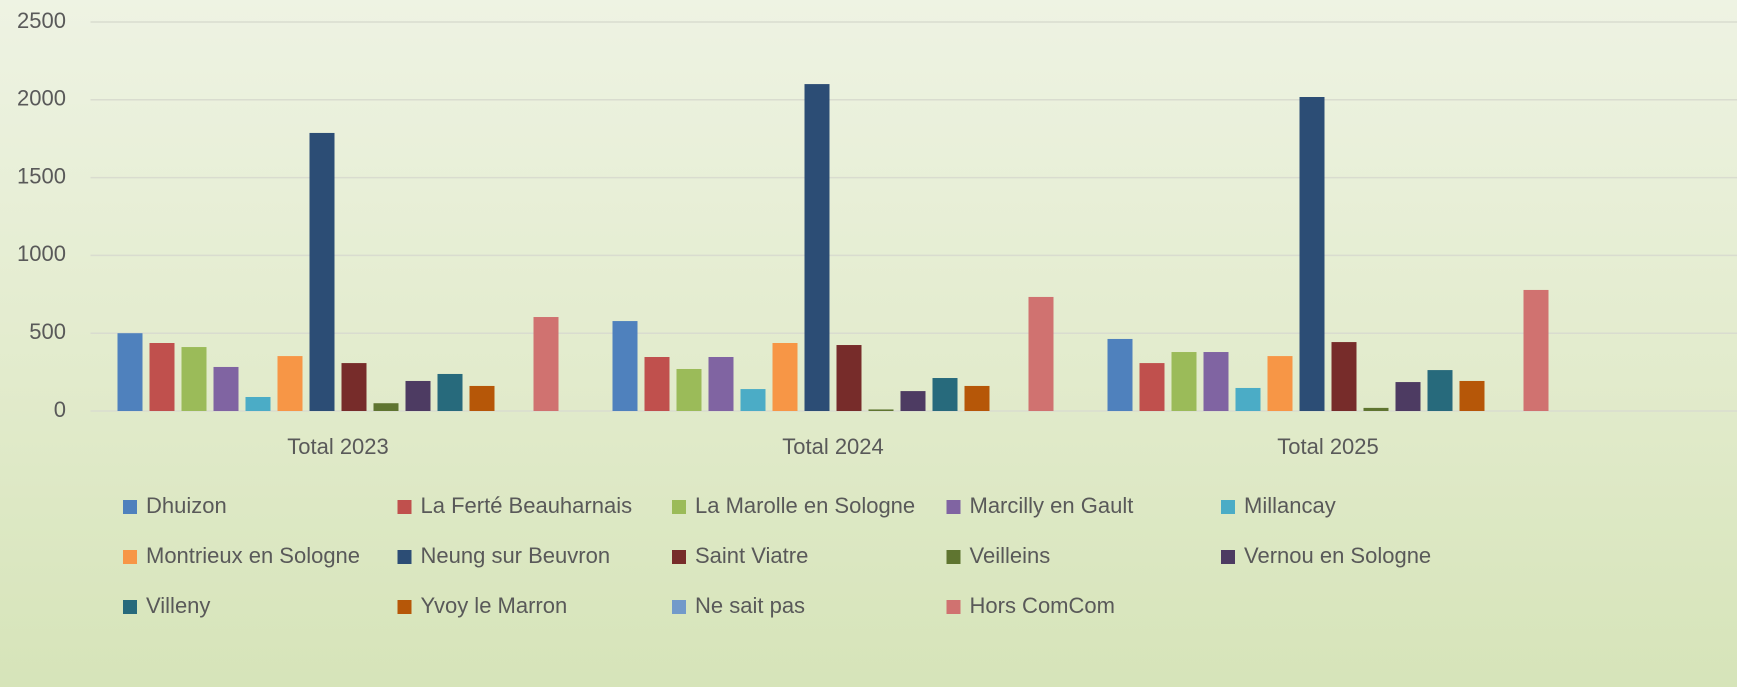 This screenshot has height=687, width=1737. I want to click on y-tick-label: 0, so click(60, 409).